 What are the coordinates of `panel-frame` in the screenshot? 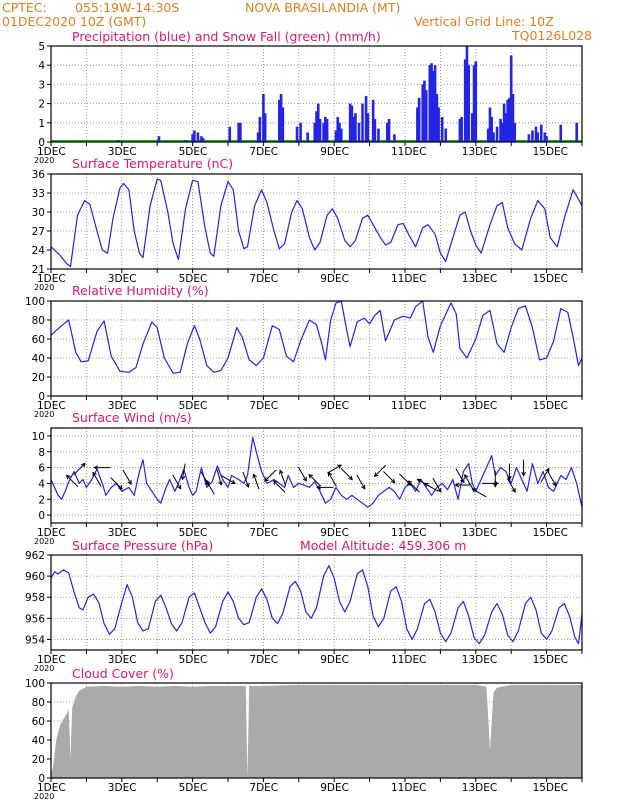 It's located at (316, 602).